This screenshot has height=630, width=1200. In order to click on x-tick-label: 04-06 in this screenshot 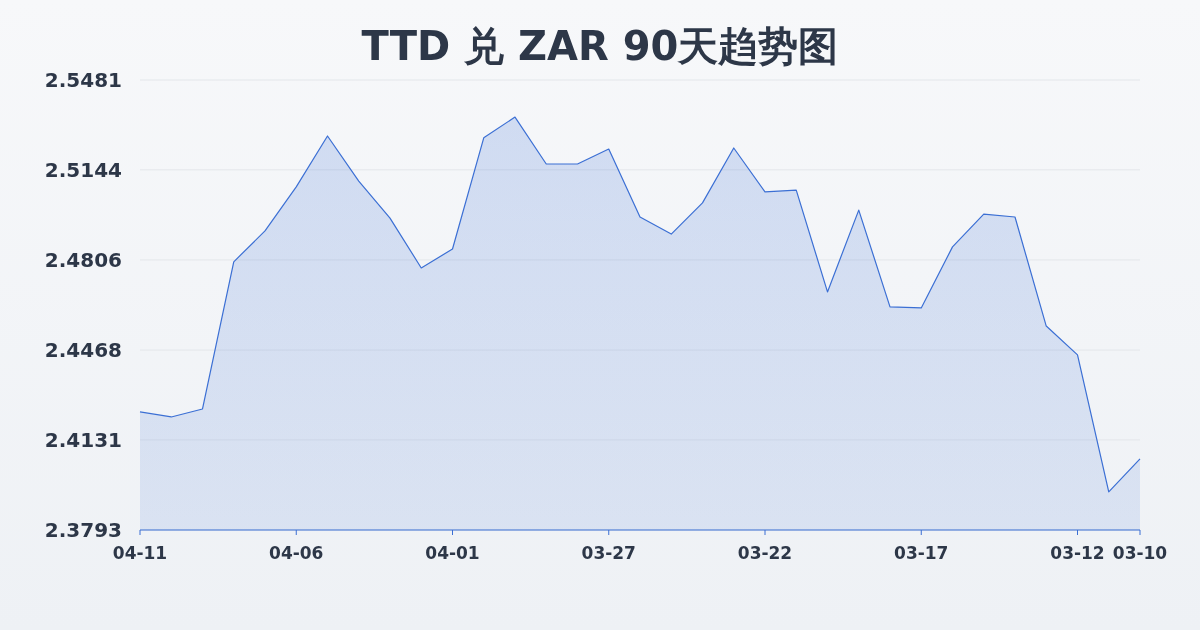, I will do `click(296, 553)`.